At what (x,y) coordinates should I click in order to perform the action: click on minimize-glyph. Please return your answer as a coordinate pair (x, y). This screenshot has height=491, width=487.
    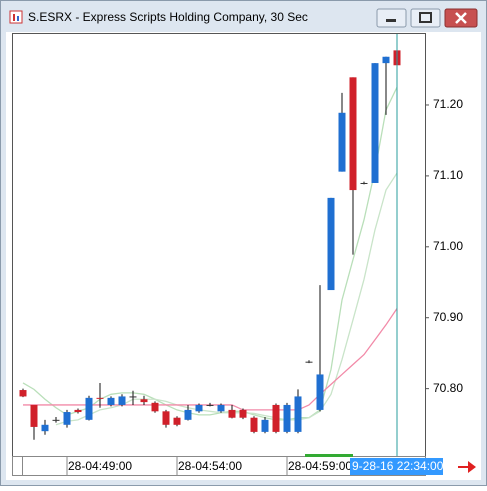
    Looking at the image, I should click on (391, 20).